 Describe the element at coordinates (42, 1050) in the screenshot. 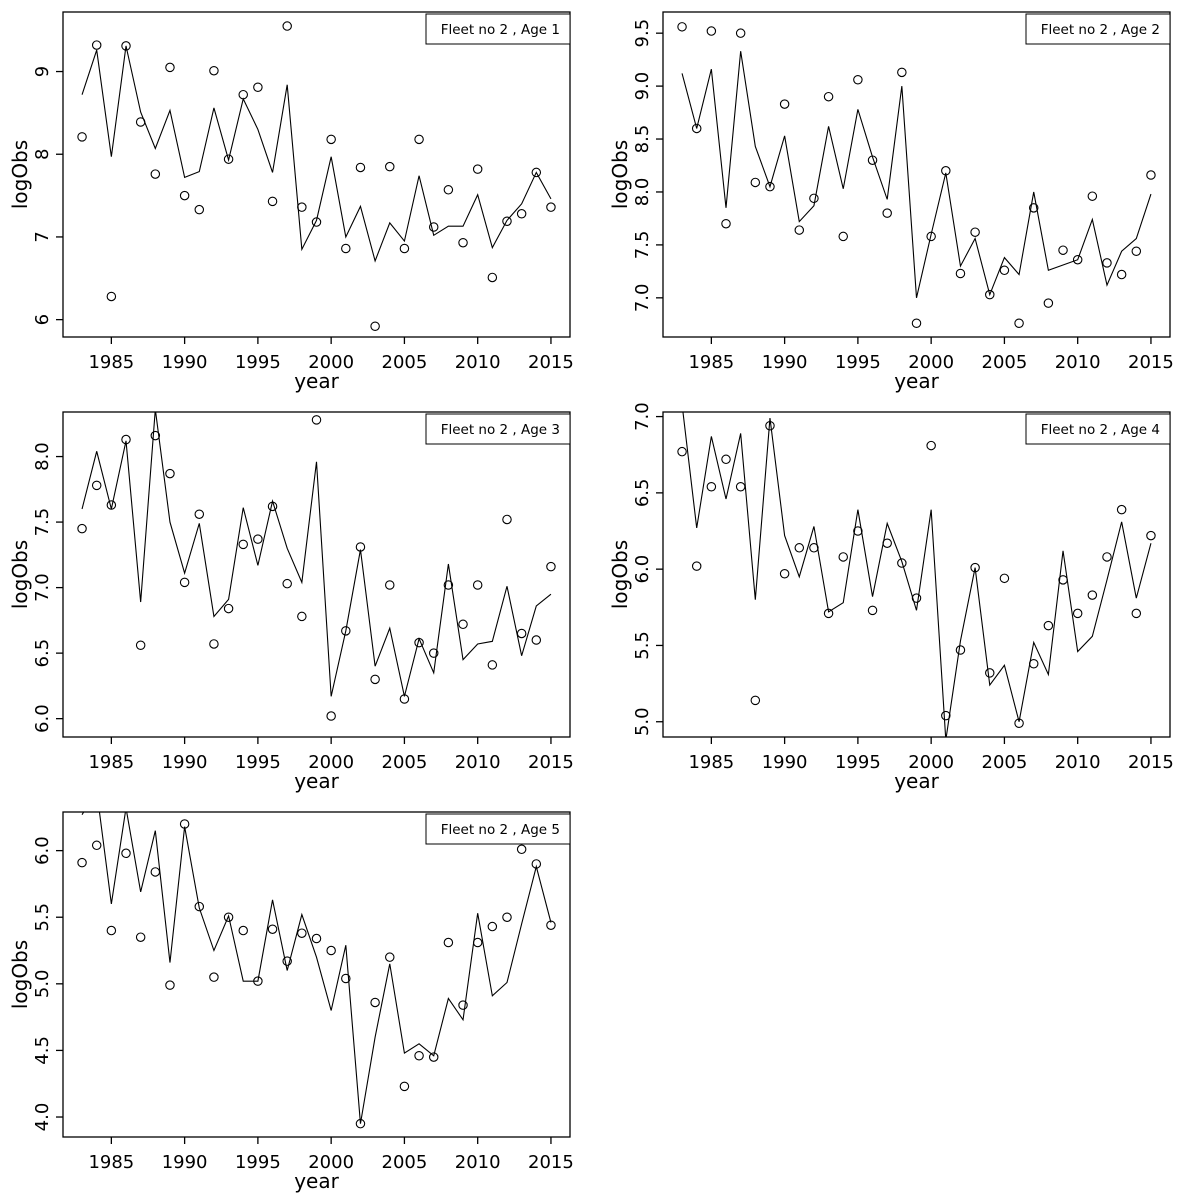

I see `y-tick-label: 4.5` at that location.